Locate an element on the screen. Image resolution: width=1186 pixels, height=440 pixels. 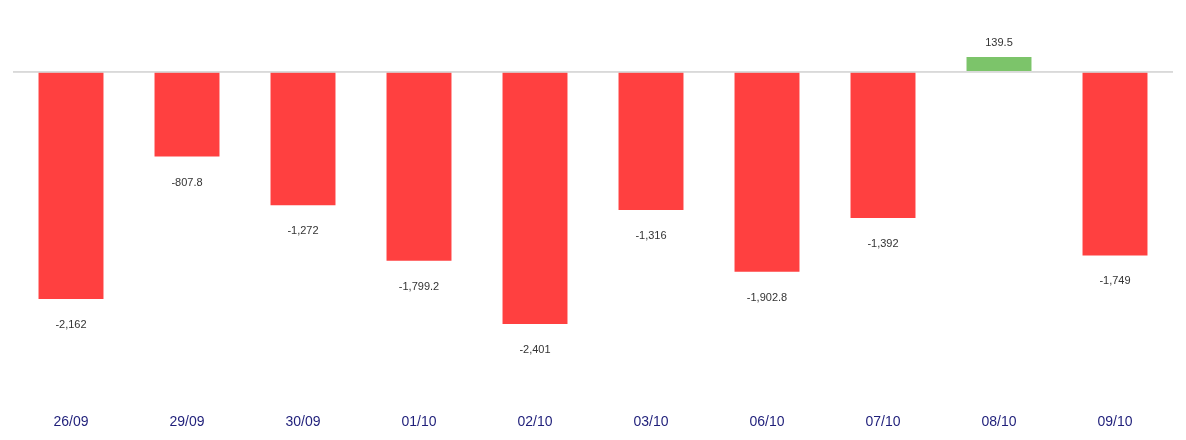
data-label: -2,162 is located at coordinates (71, 323).